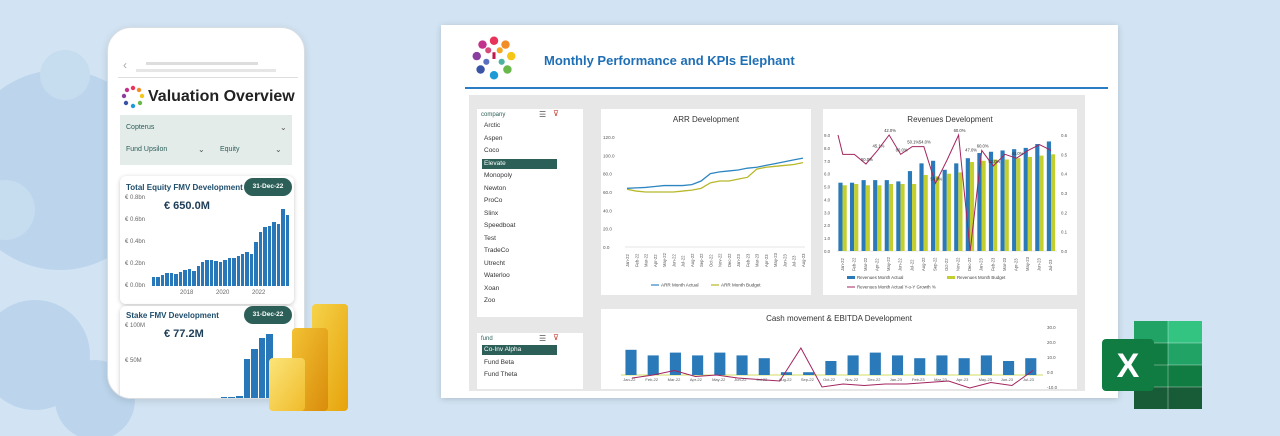 This screenshot has height=436, width=1280. Describe the element at coordinates (498, 175) in the screenshot. I see `slicer-item: Monopoly` at that location.